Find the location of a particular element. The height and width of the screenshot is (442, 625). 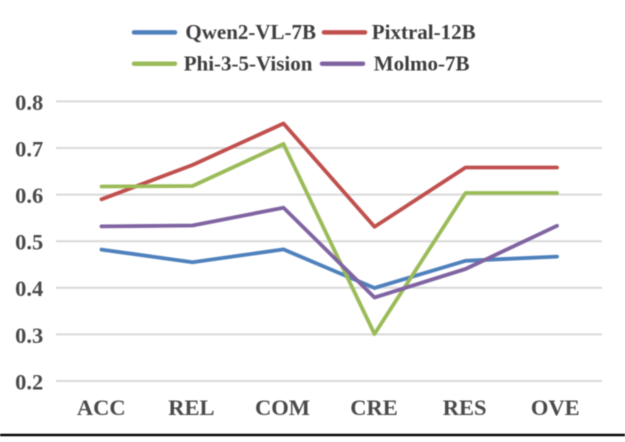

svg-text: 0.5 is located at coordinates (29, 242).